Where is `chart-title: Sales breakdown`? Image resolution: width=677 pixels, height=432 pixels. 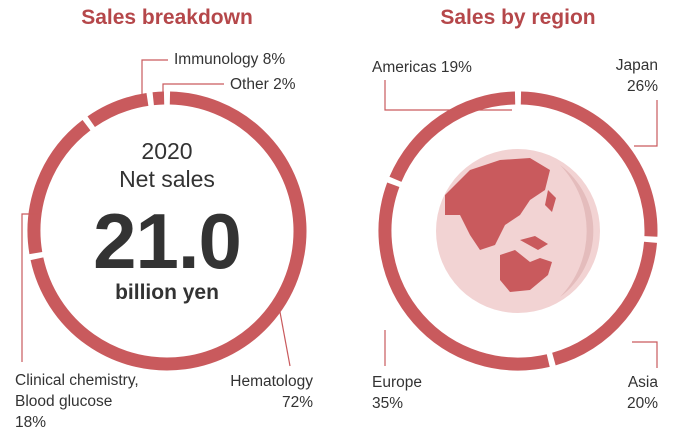 chart-title: Sales breakdown is located at coordinates (167, 17).